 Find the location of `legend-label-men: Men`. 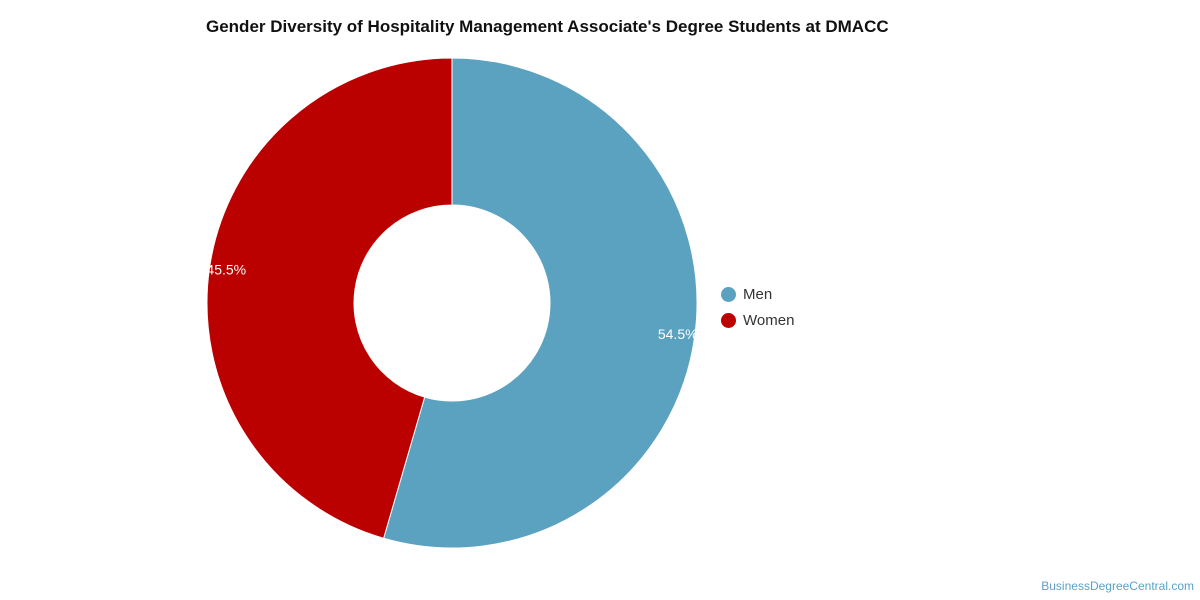

legend-label-men: Men is located at coordinates (758, 294).